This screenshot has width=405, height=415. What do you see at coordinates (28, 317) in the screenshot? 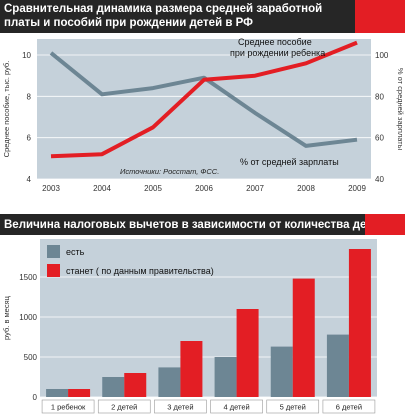
I see `y-tick-label: 1000` at bounding box center [28, 317].